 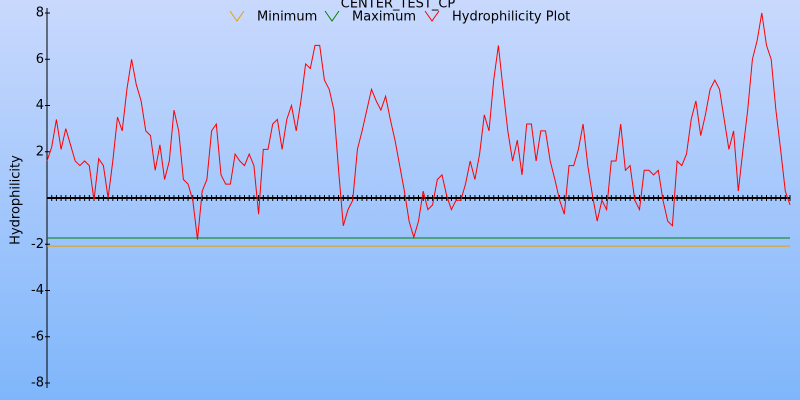 I want to click on y-tick-label: 4, so click(x=40, y=105).